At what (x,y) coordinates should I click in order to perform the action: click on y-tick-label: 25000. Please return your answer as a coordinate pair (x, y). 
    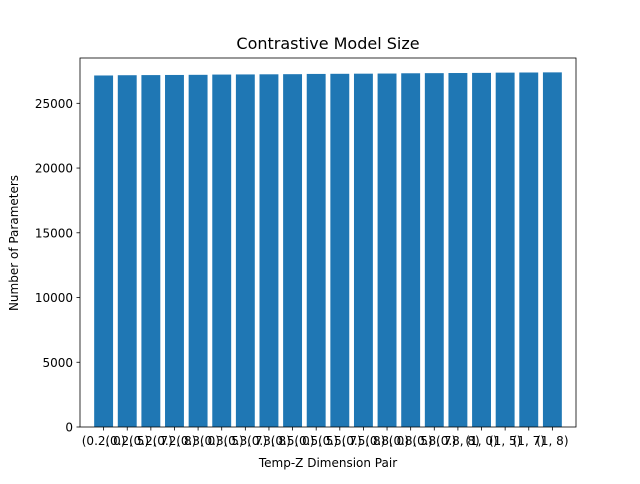
    Looking at the image, I should click on (54, 104).